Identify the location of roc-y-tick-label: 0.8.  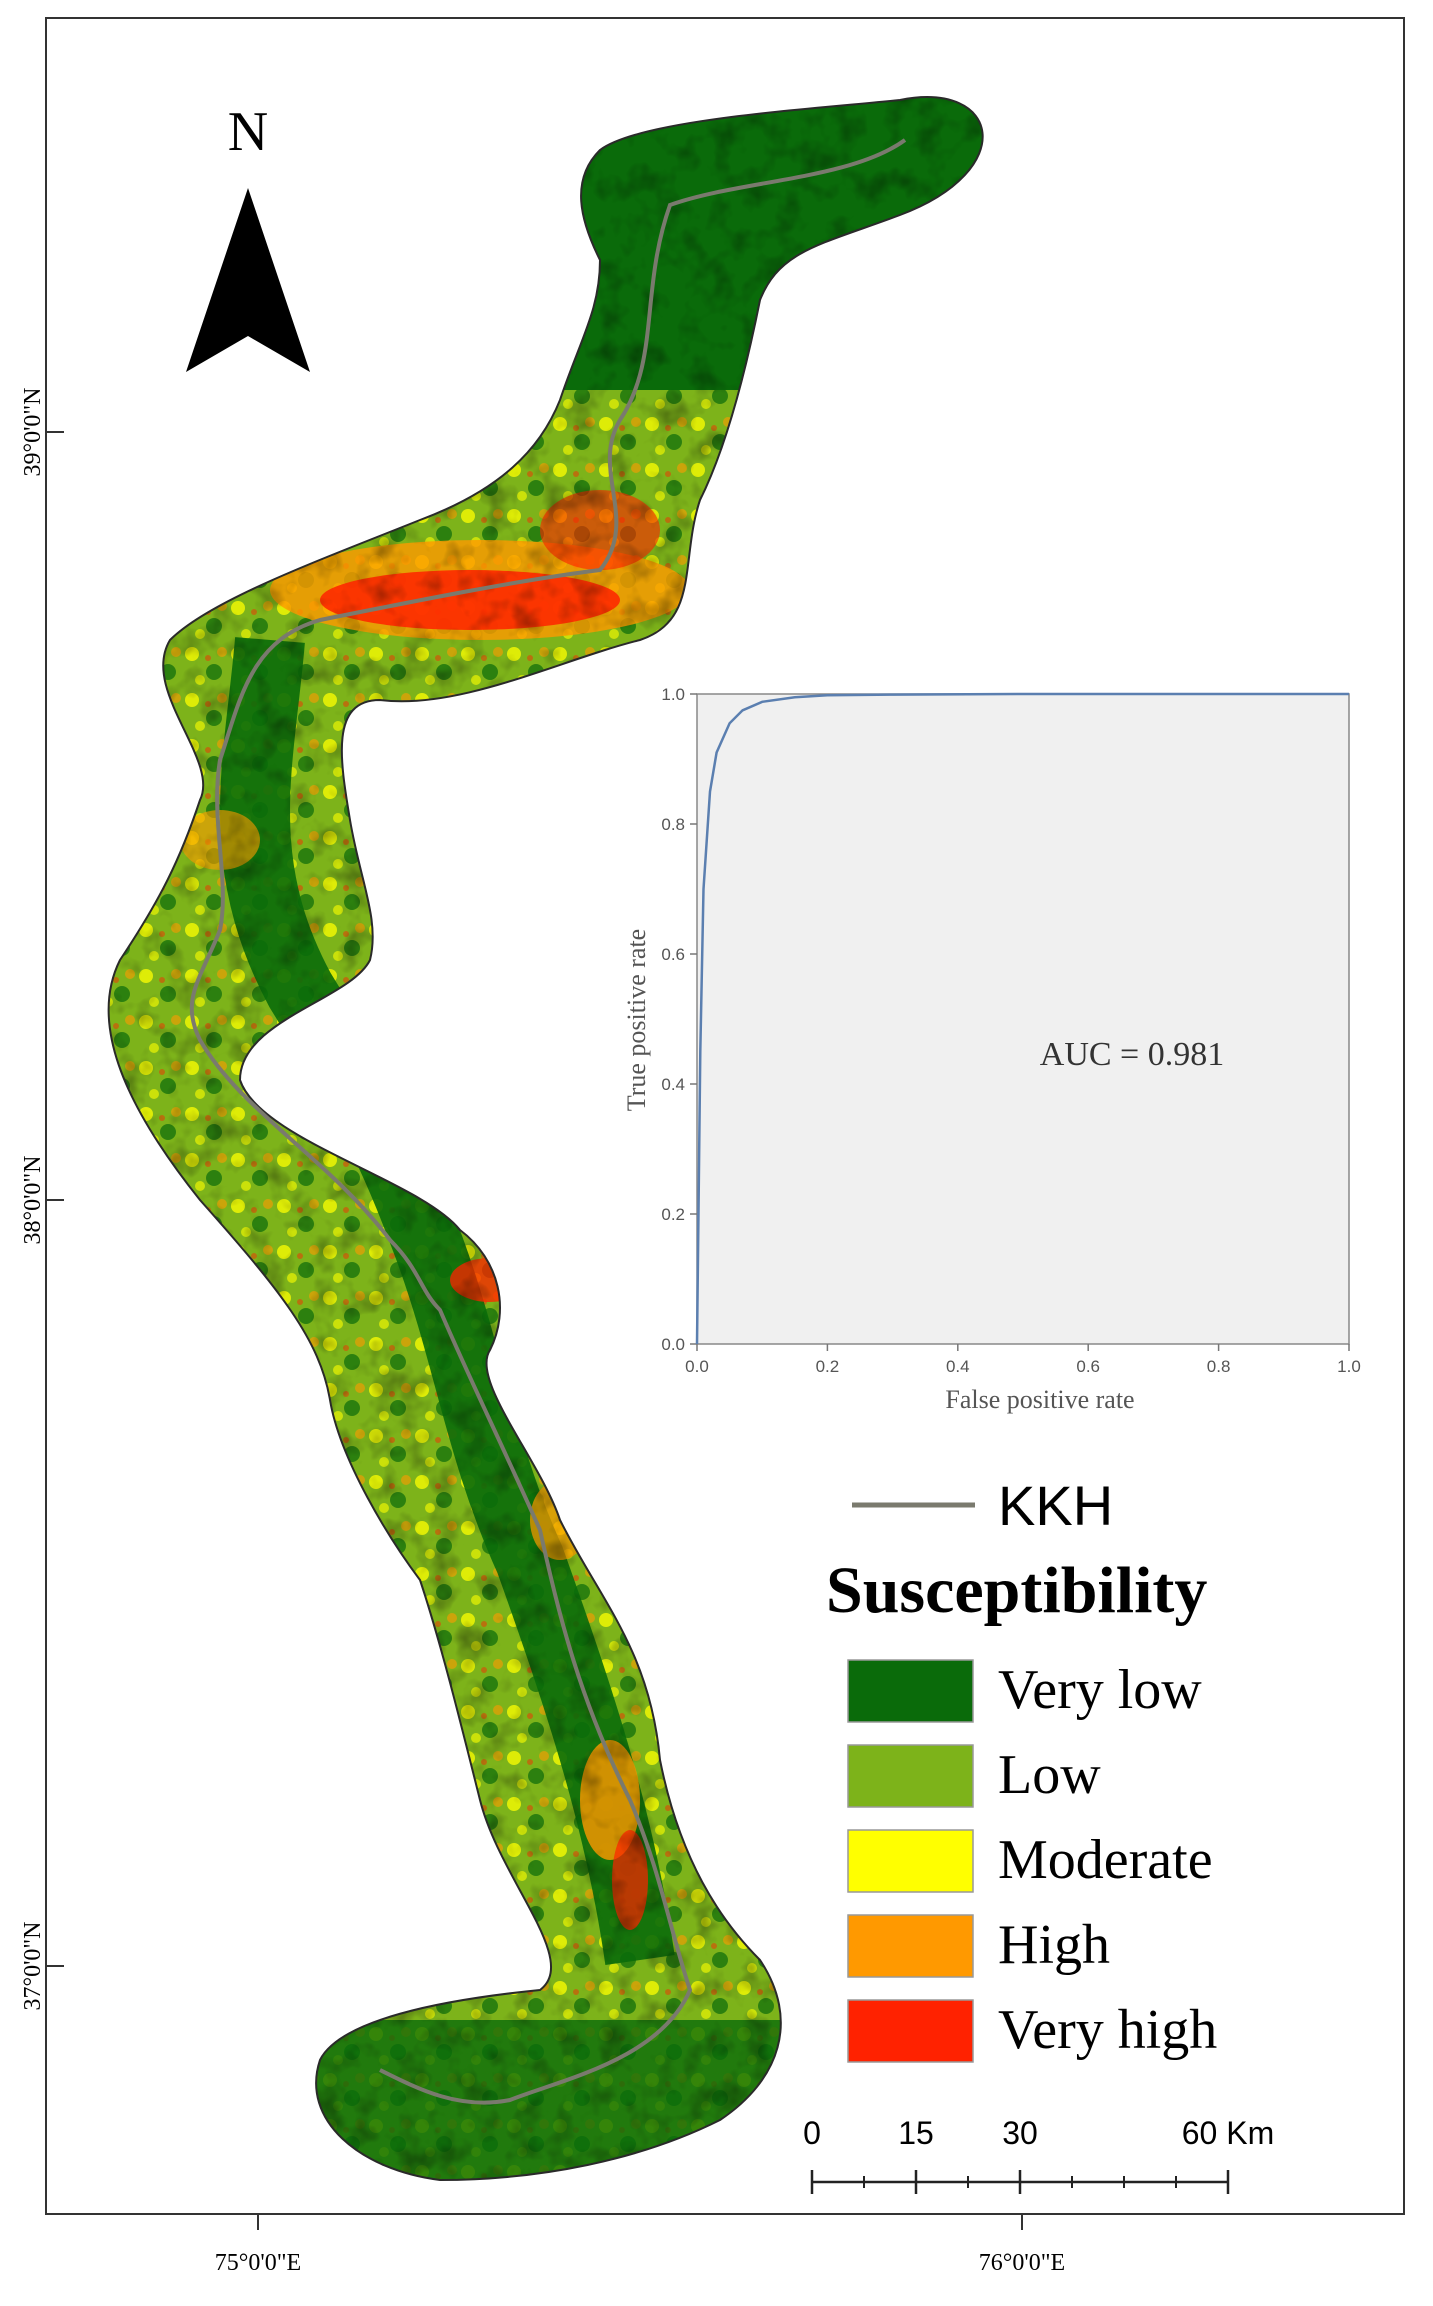
(673, 824).